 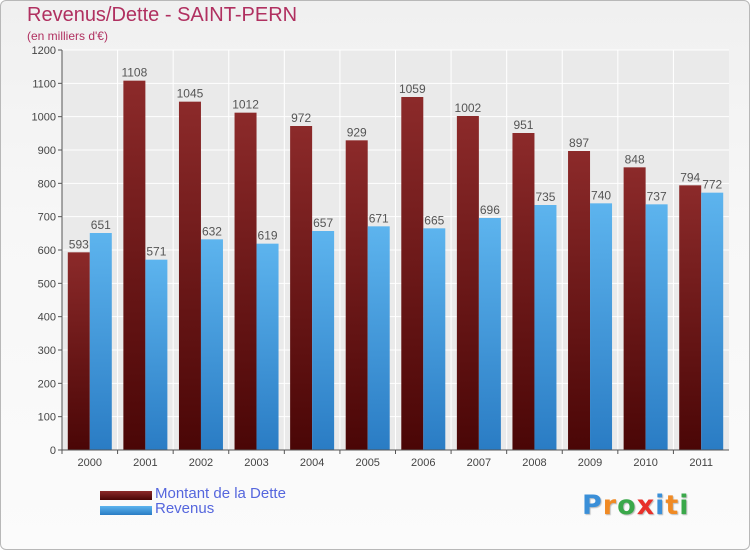 I want to click on data-label-revenus: 737, so click(x=657, y=196).